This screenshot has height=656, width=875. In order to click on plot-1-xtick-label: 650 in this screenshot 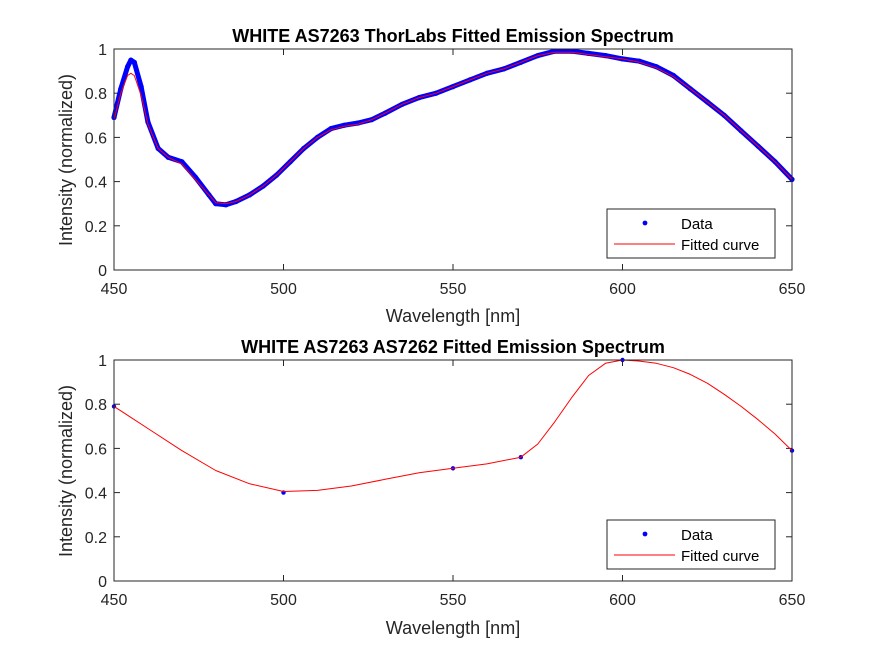, I will do `click(792, 289)`.